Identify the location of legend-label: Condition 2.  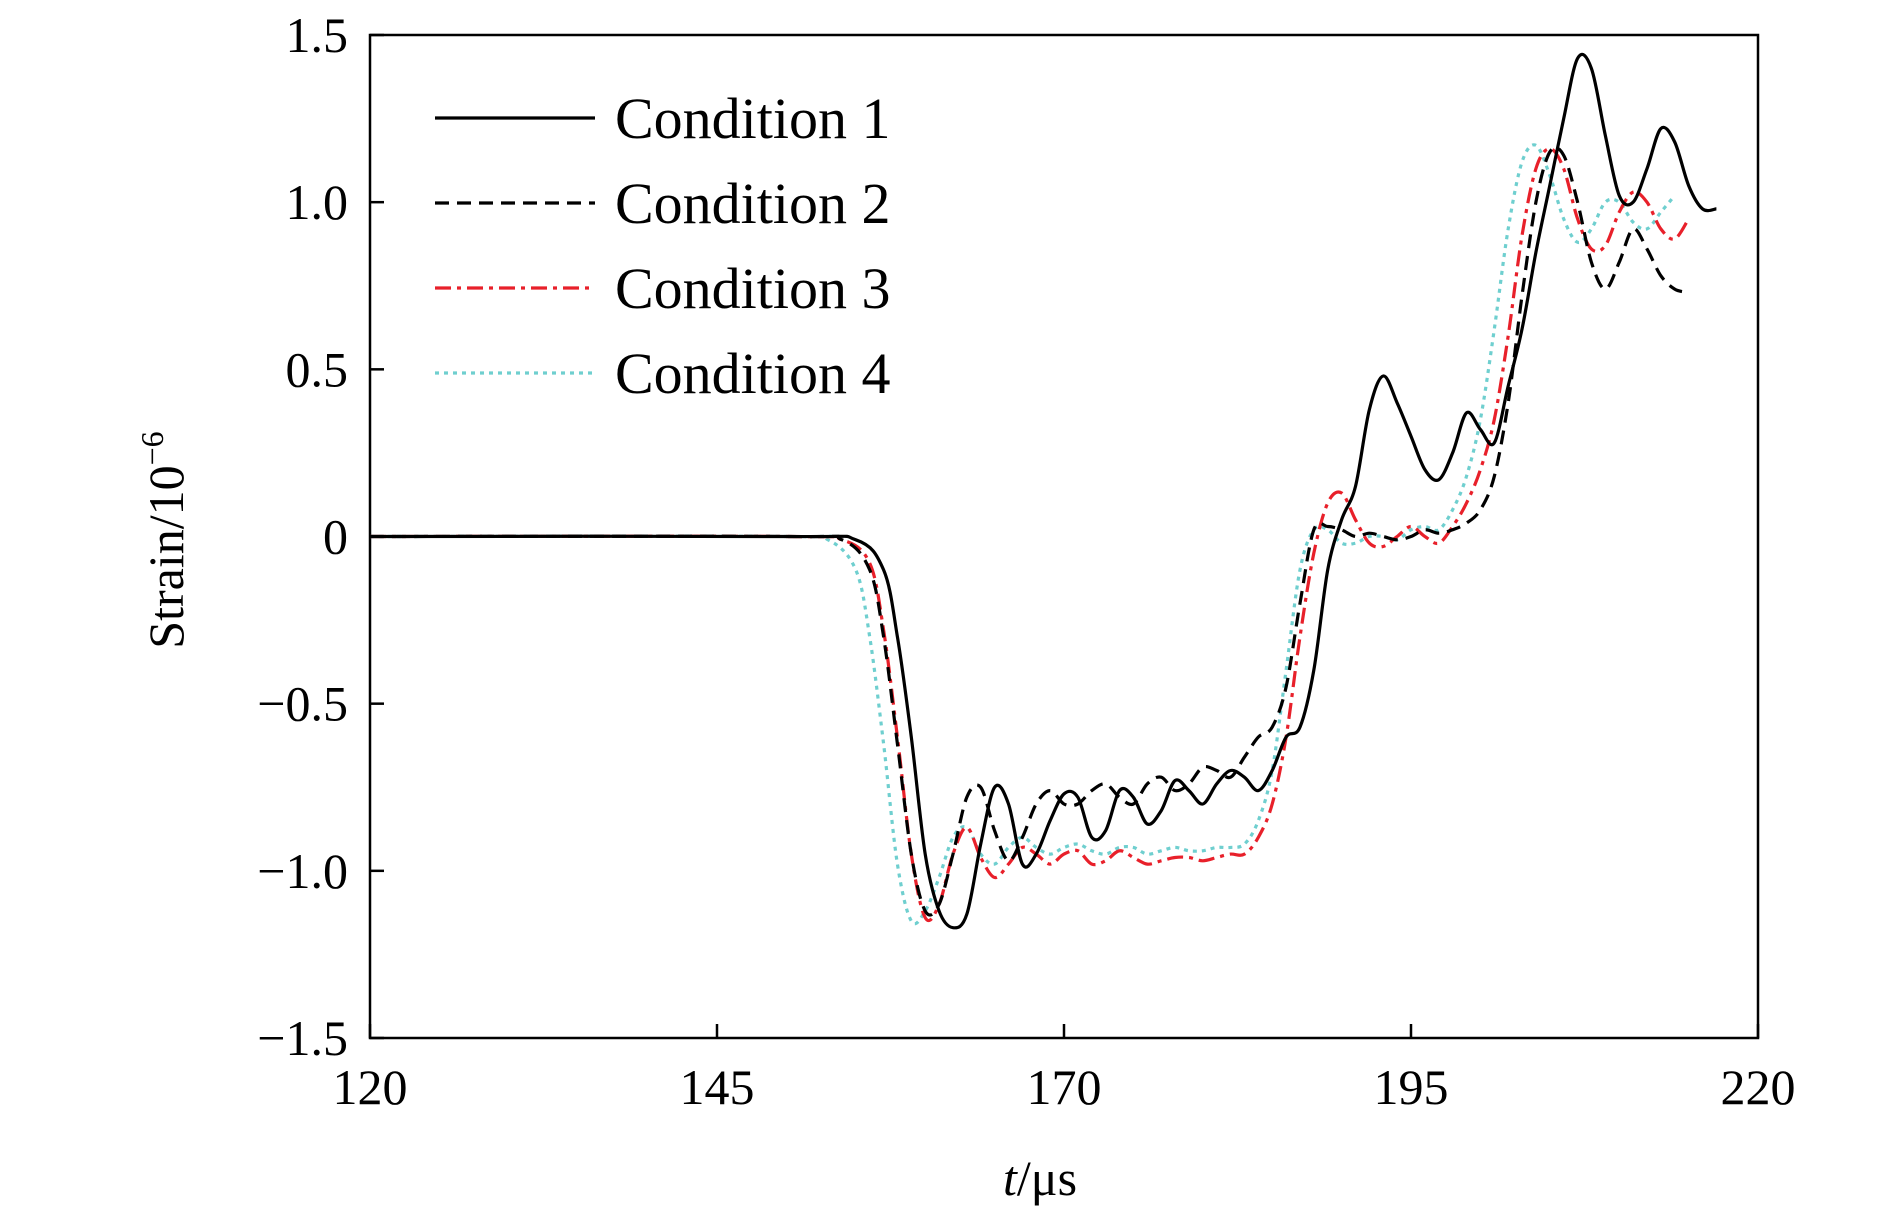
(753, 203).